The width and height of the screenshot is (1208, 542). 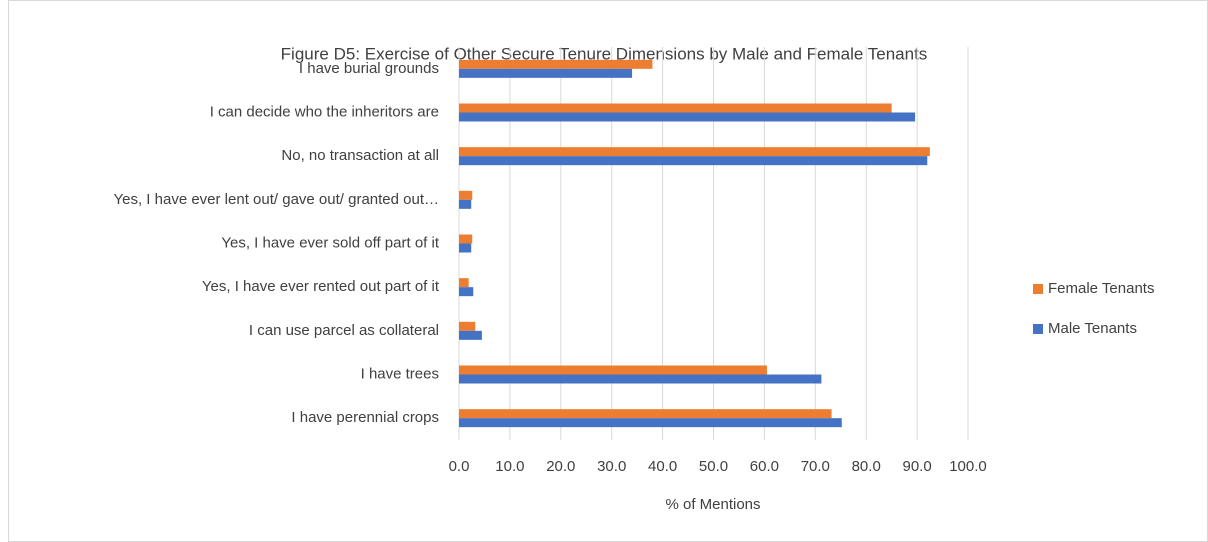 I want to click on y-tick-label: I can use parcel as collateral, so click(x=344, y=330).